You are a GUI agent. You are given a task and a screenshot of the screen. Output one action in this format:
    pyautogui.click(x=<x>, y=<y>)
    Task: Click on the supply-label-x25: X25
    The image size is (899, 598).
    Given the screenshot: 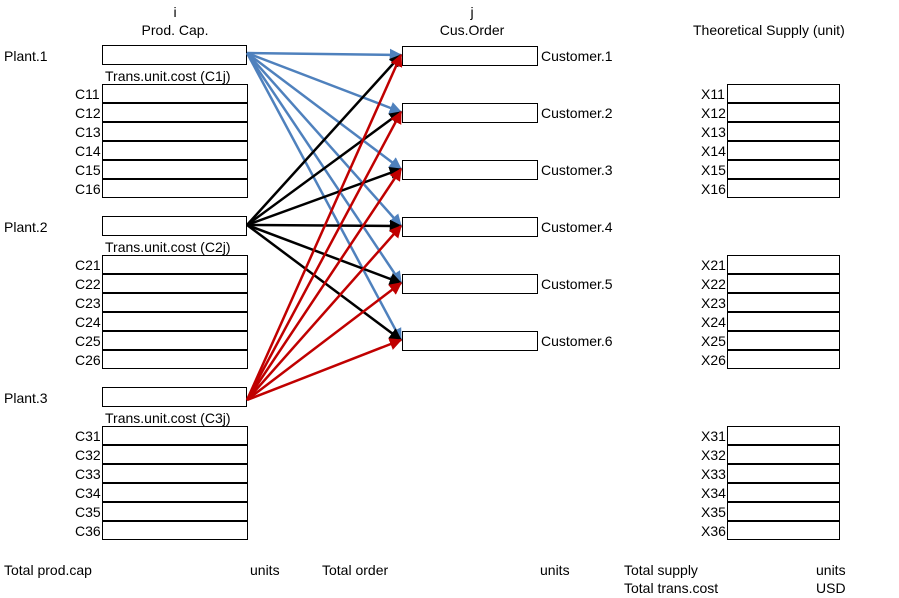 What is the action you would take?
    pyautogui.click(x=713, y=341)
    